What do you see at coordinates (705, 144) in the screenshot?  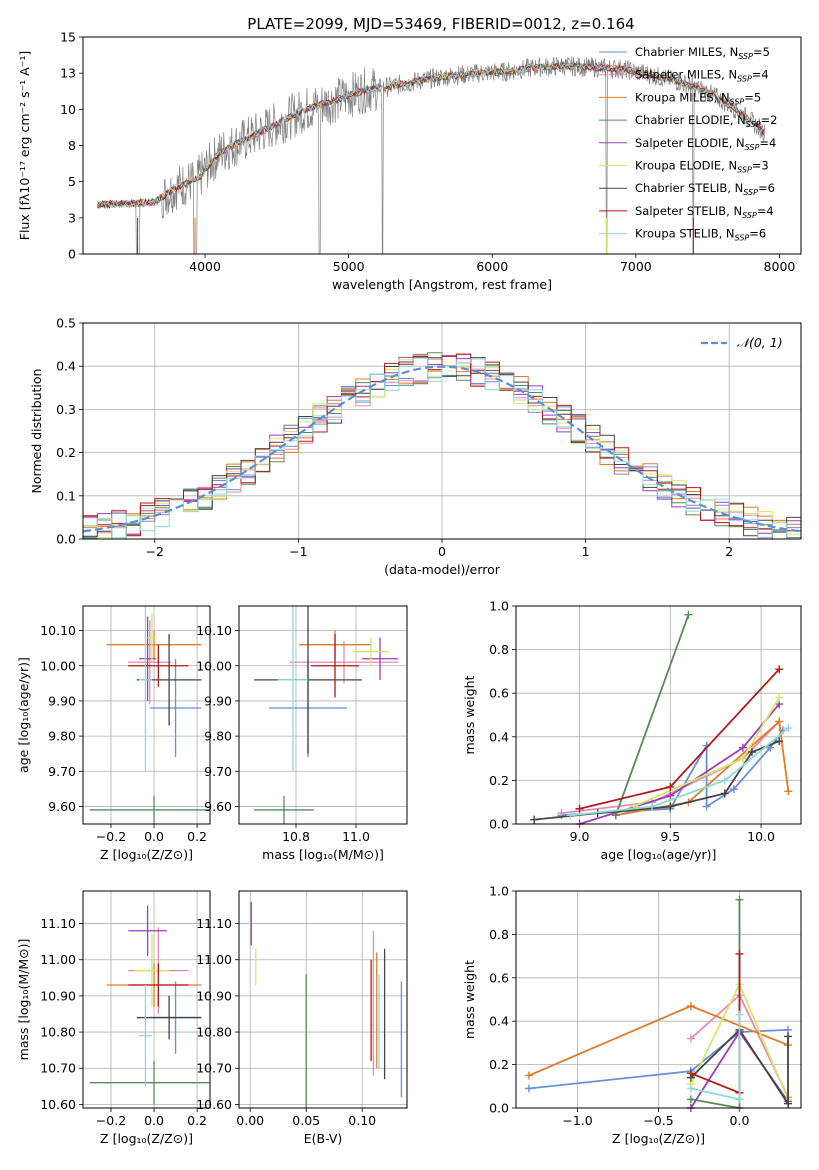 I see `legend-label: Salpeter ELODIE, NSSP=4` at bounding box center [705, 144].